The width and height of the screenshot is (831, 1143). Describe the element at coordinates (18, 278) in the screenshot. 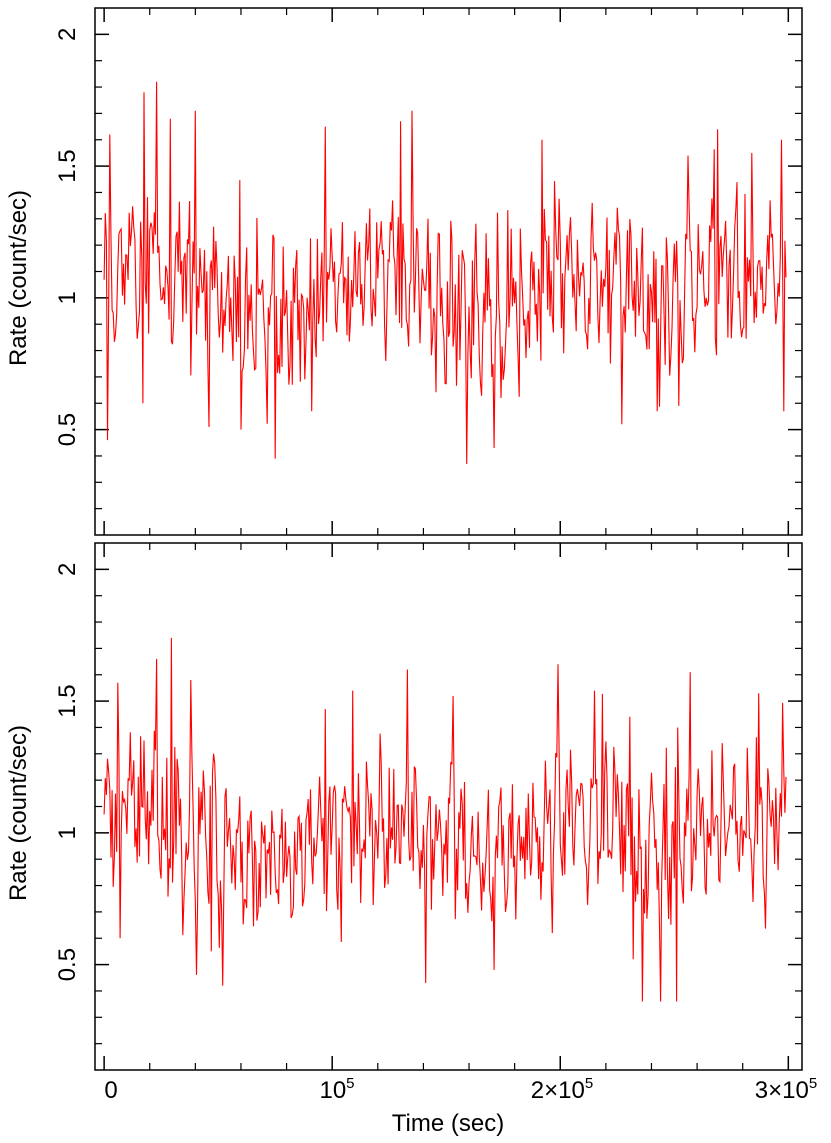

I see `top-panel-ylabel: Rate (count/sec)` at that location.